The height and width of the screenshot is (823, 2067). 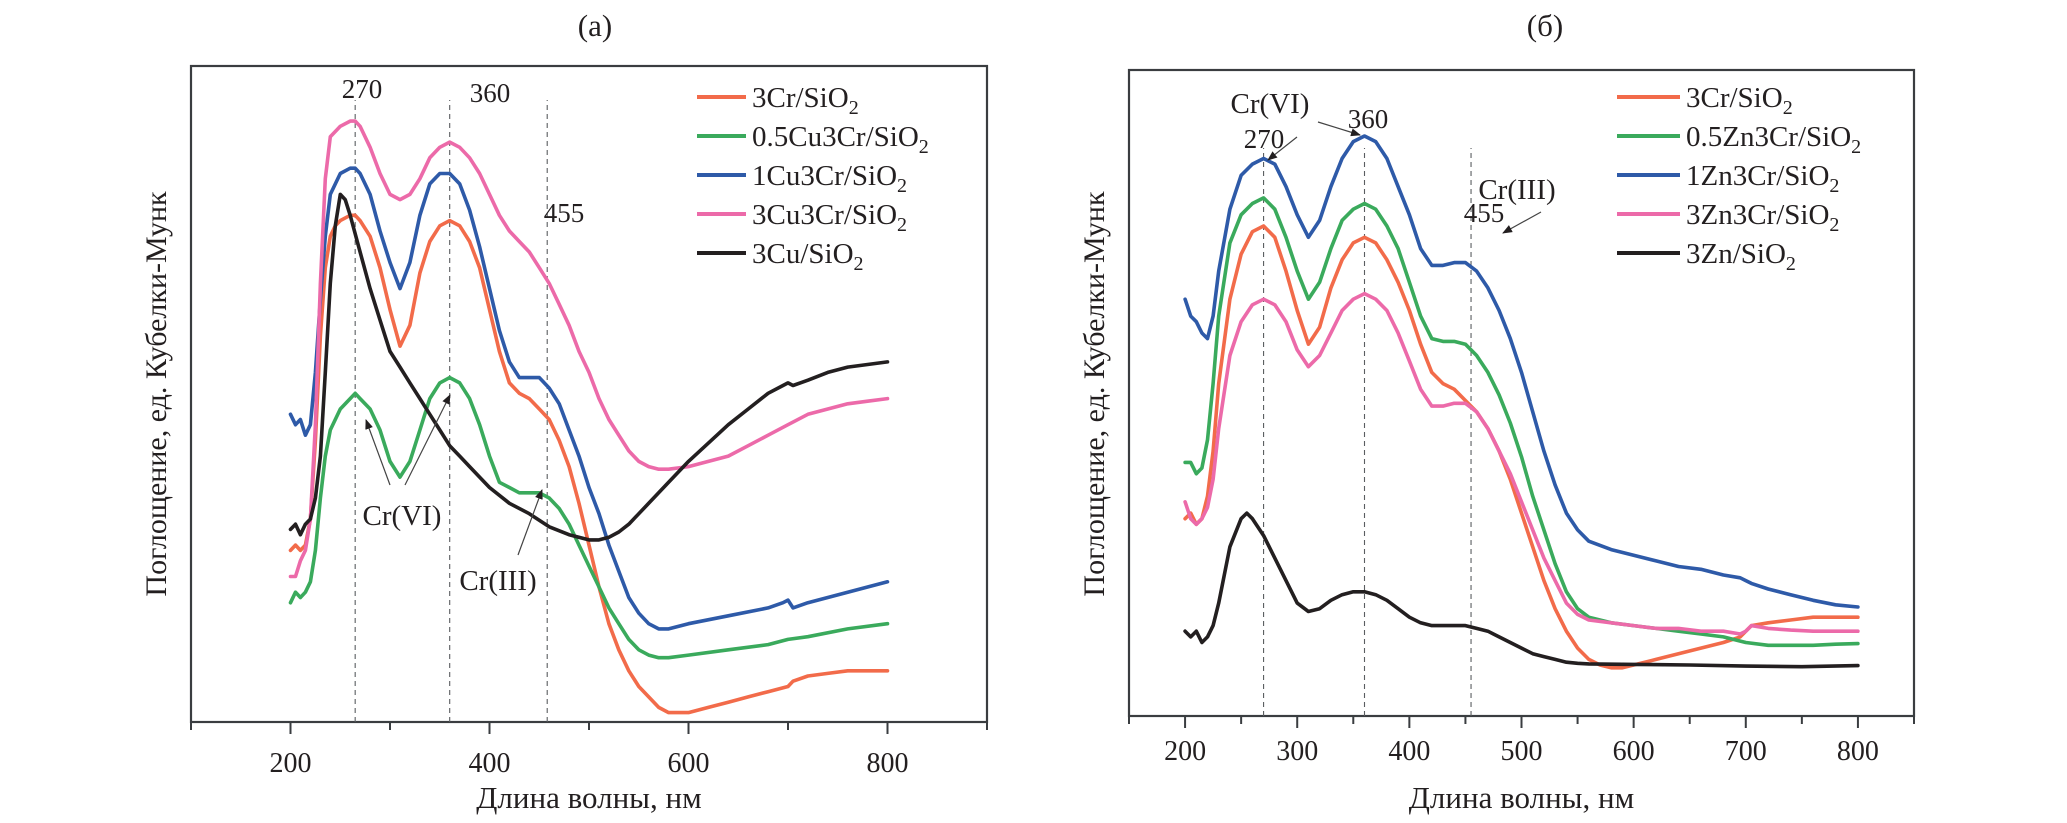 I want to click on panel-label: (a), so click(x=595, y=25).